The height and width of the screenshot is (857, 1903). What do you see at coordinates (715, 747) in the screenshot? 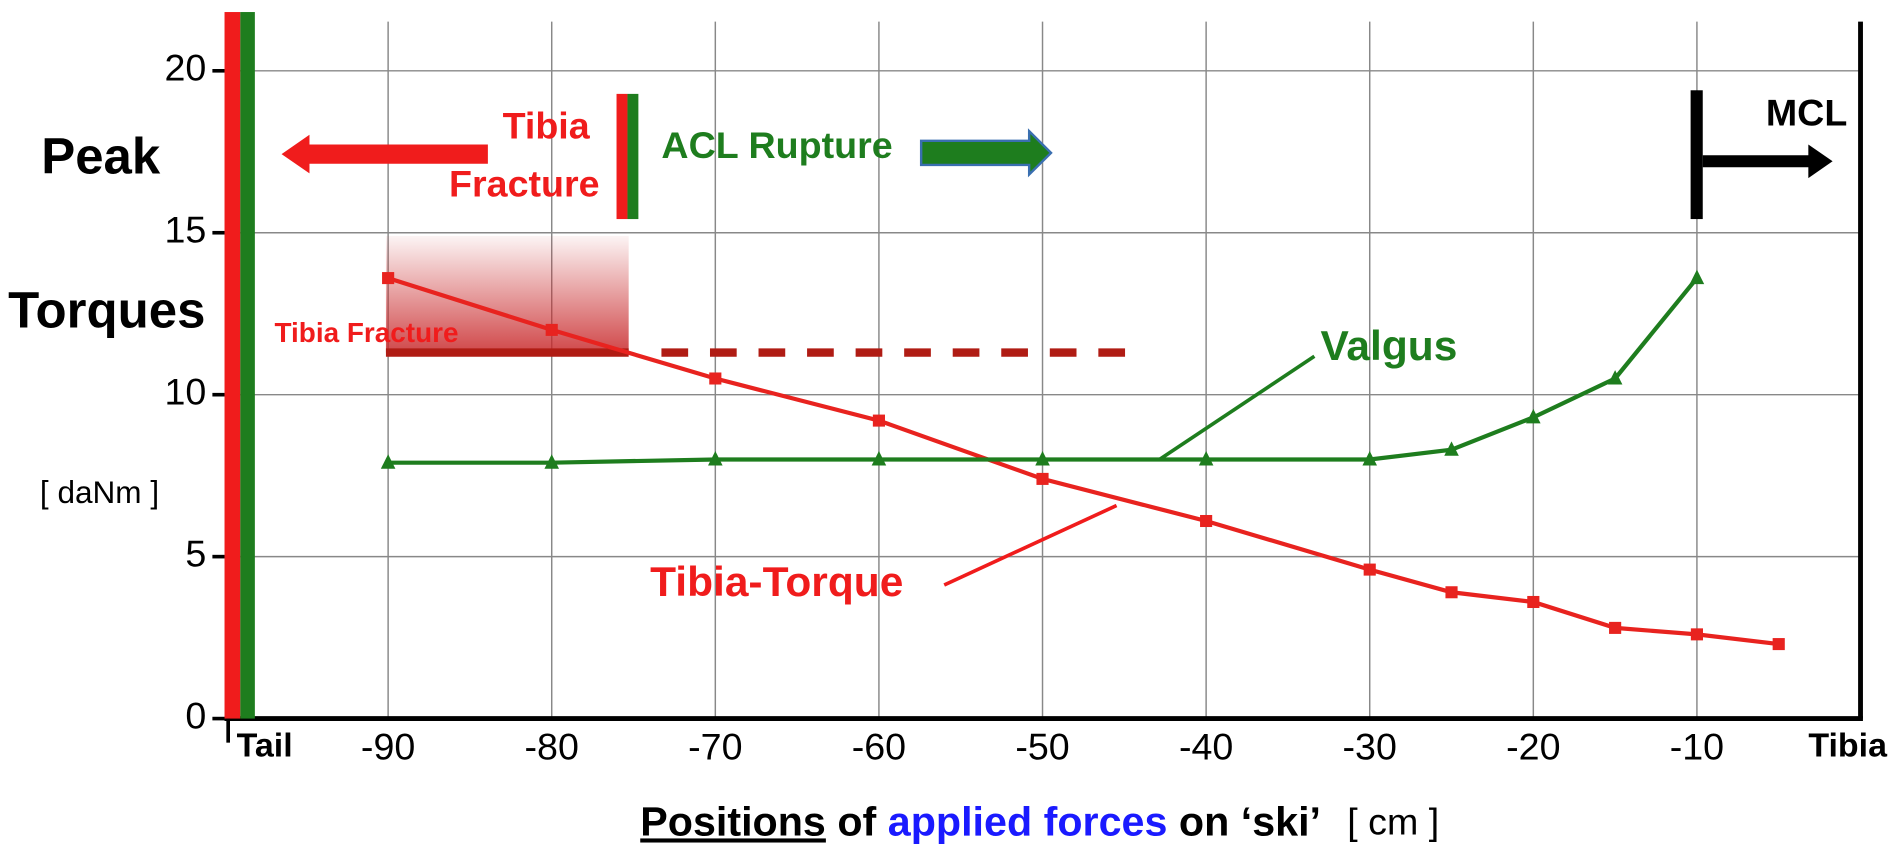
I see `x-tick-label: -70` at bounding box center [715, 747].